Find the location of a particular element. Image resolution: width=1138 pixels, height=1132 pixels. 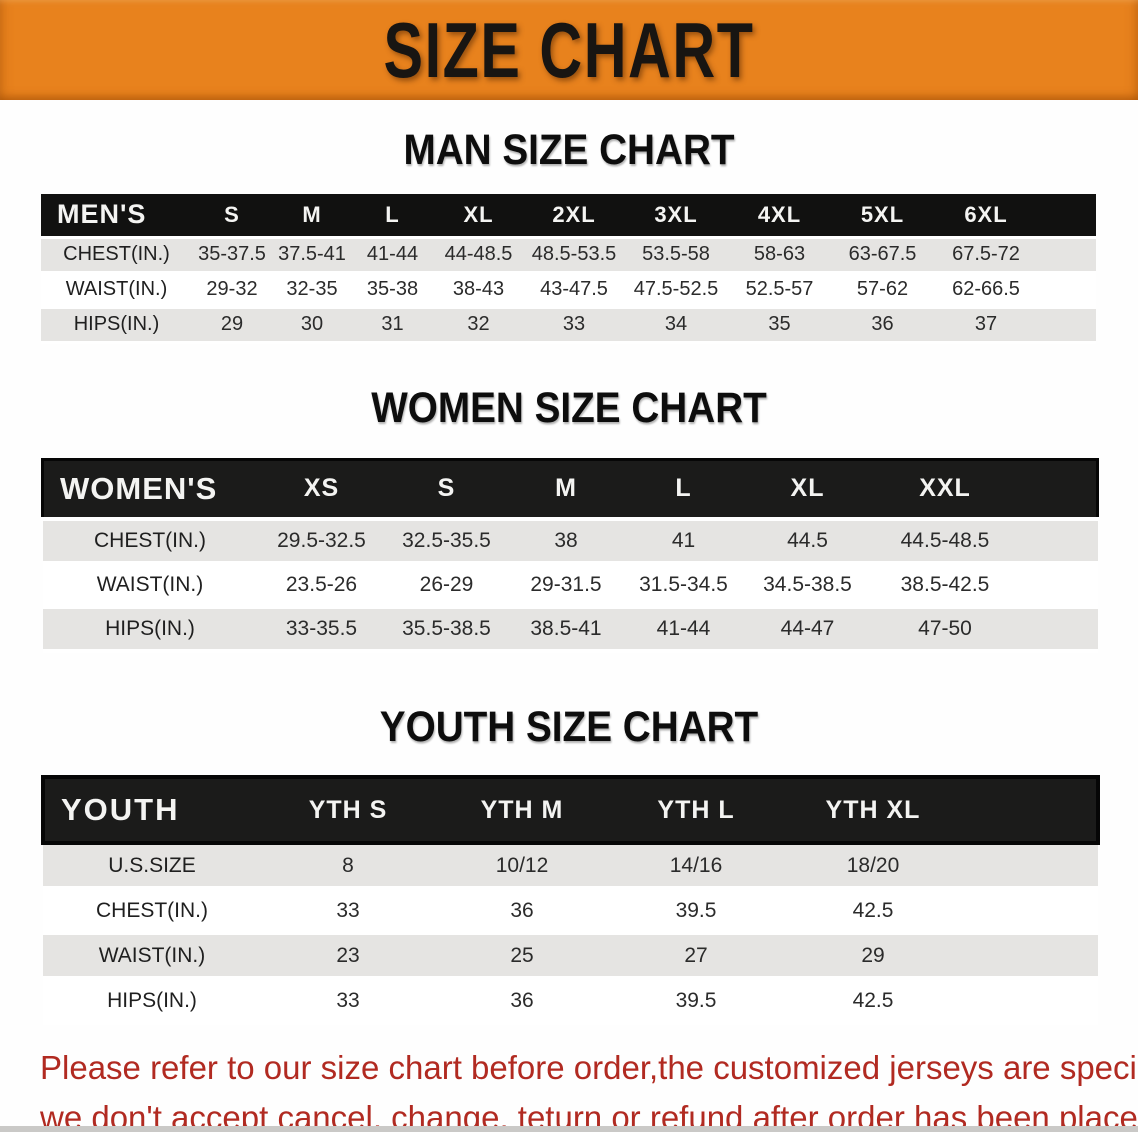

size-column-header: XXL is located at coordinates (945, 489).